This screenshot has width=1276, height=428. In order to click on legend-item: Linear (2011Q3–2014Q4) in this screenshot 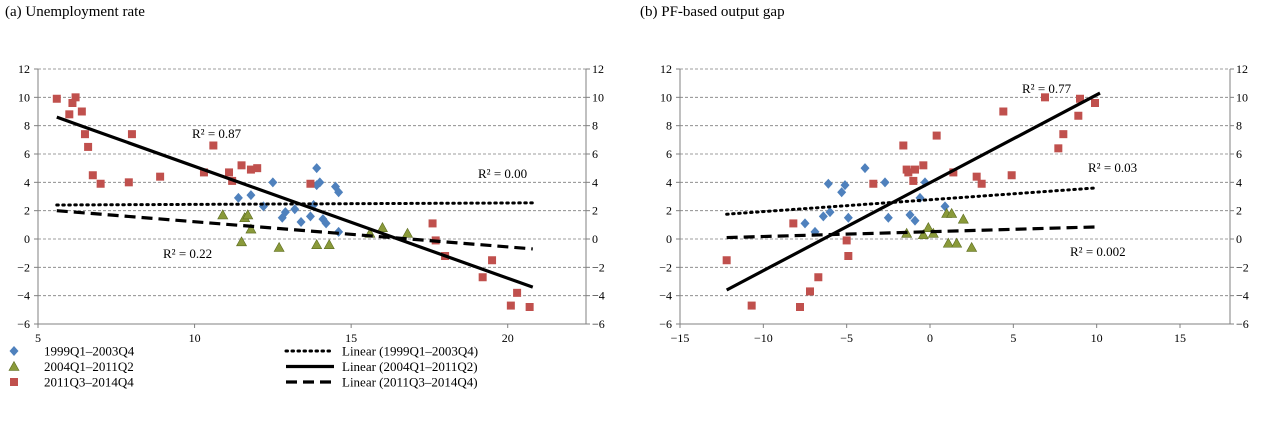, I will do `click(382, 382)`.